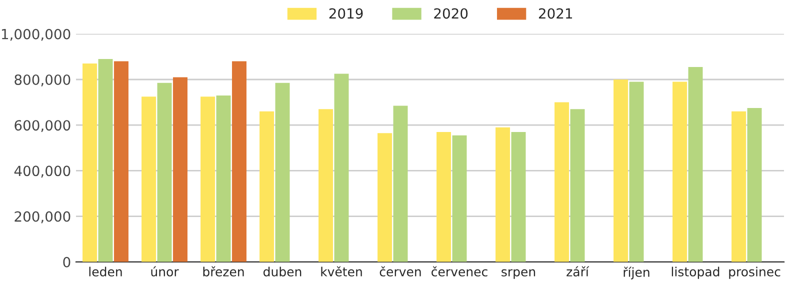 The width and height of the screenshot is (800, 300). I want to click on x-tick-label: září, so click(578, 271).